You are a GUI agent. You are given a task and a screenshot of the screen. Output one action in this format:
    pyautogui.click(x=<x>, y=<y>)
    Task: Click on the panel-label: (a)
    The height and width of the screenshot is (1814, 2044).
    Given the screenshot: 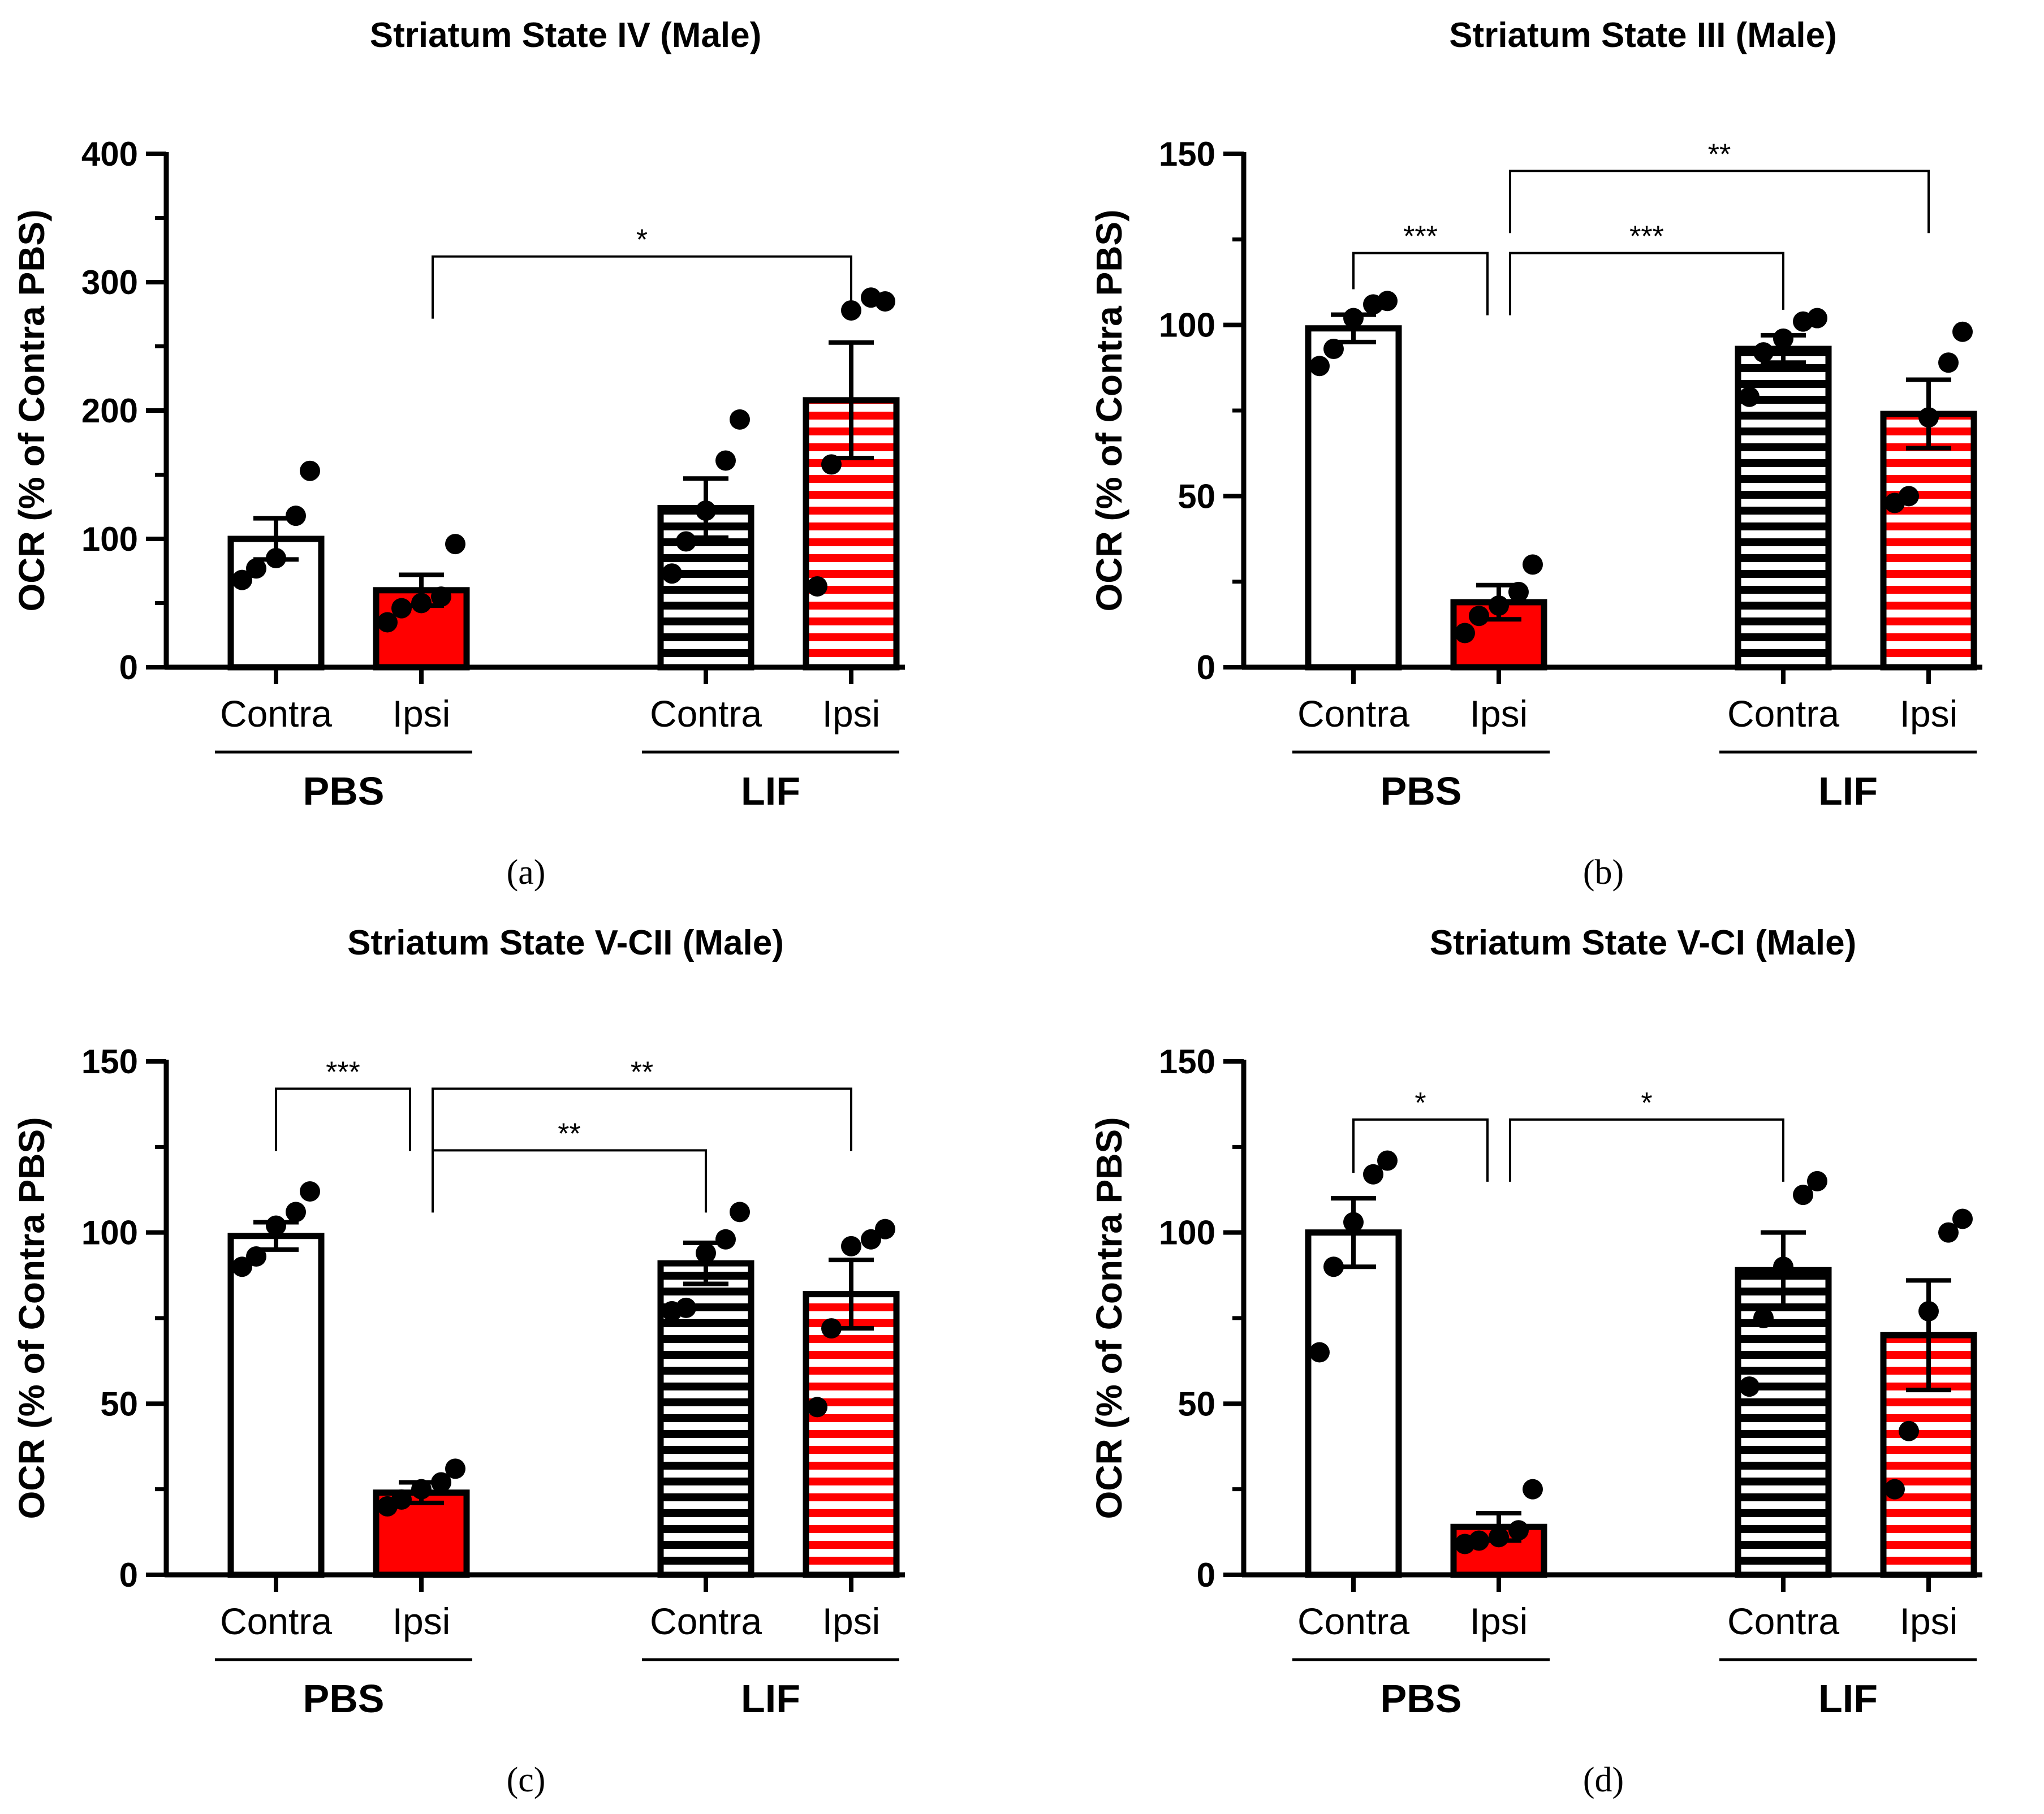 What is the action you would take?
    pyautogui.click(x=526, y=872)
    